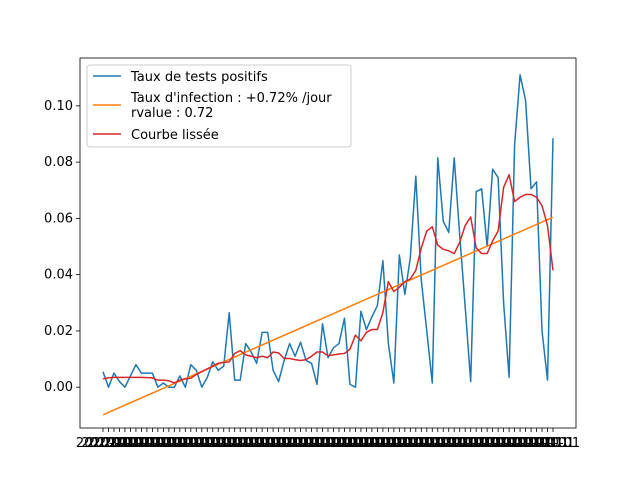  What do you see at coordinates (199, 77) in the screenshot?
I see `legend-label-raw: Taux de tests positifs` at bounding box center [199, 77].